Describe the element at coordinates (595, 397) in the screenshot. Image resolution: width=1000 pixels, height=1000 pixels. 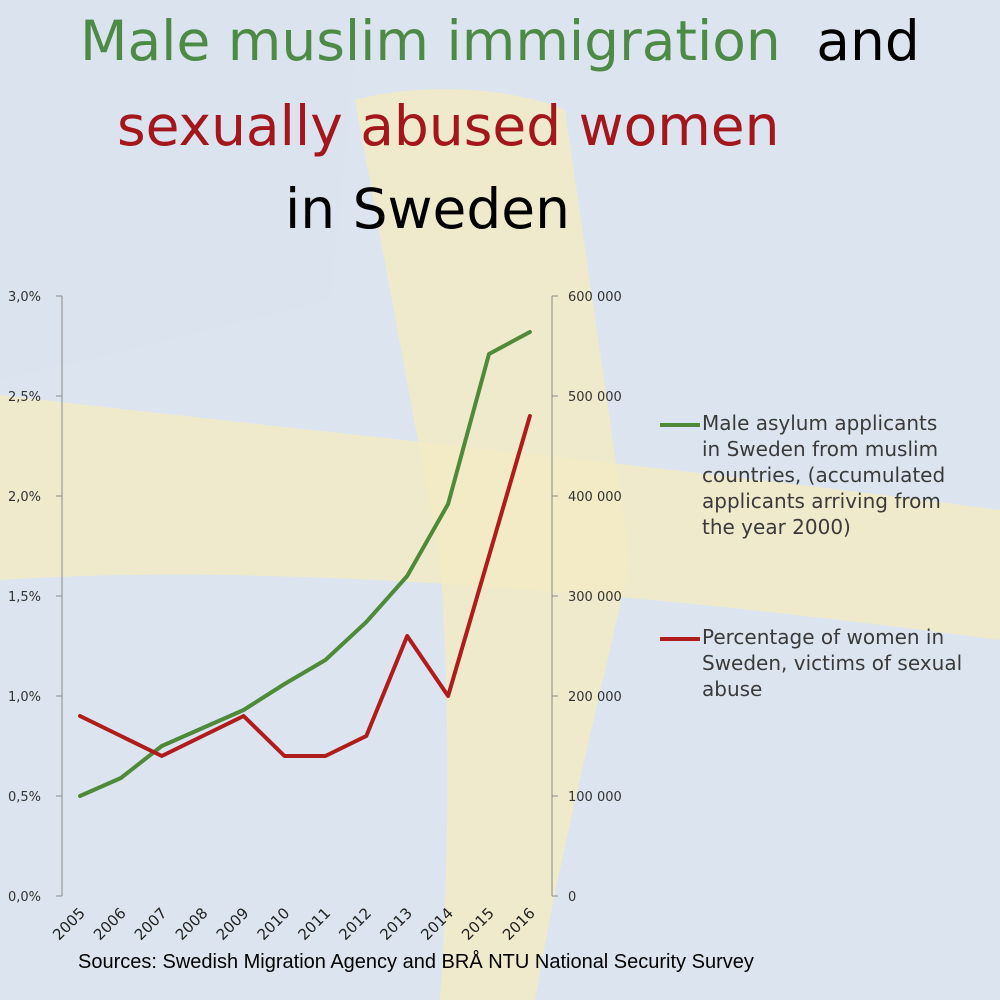
I see `right-y-tick-label: 500 000` at that location.